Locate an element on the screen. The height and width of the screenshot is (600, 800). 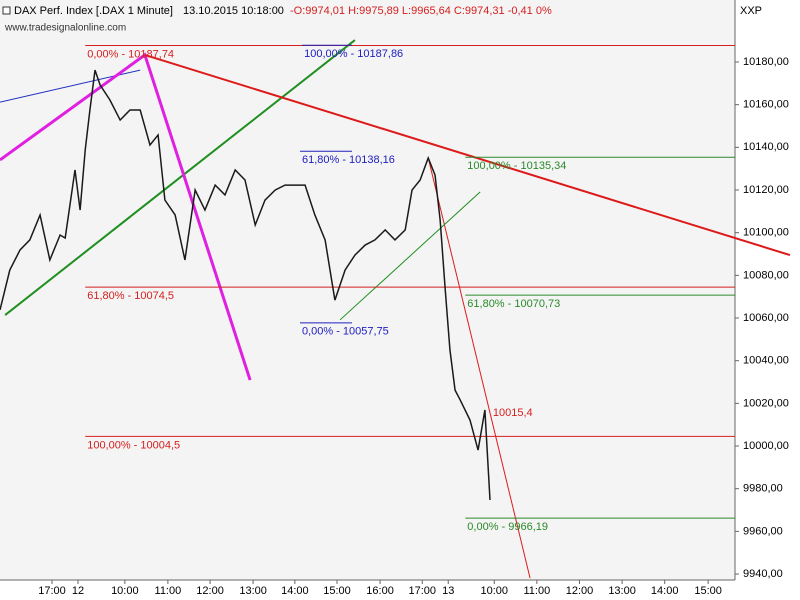
y-tick-label: 10140,00 is located at coordinates (766, 147).